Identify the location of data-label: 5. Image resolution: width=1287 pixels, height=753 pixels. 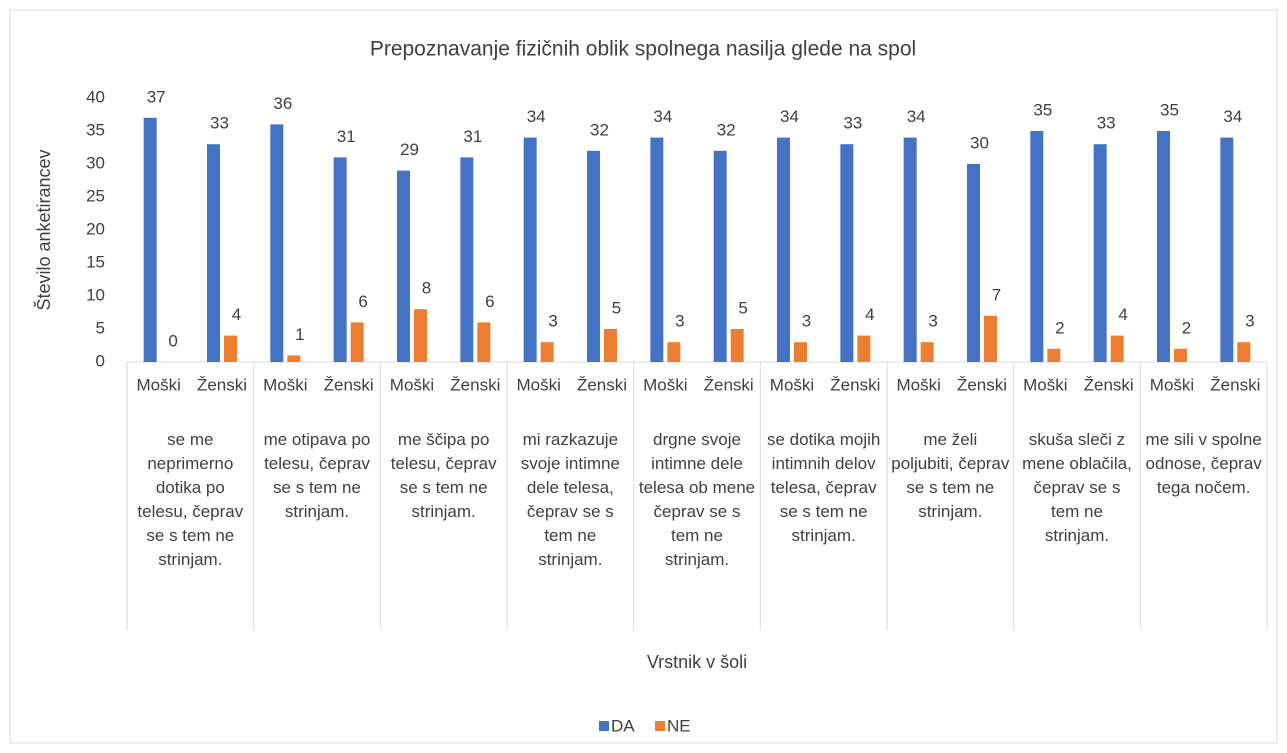
(616, 307).